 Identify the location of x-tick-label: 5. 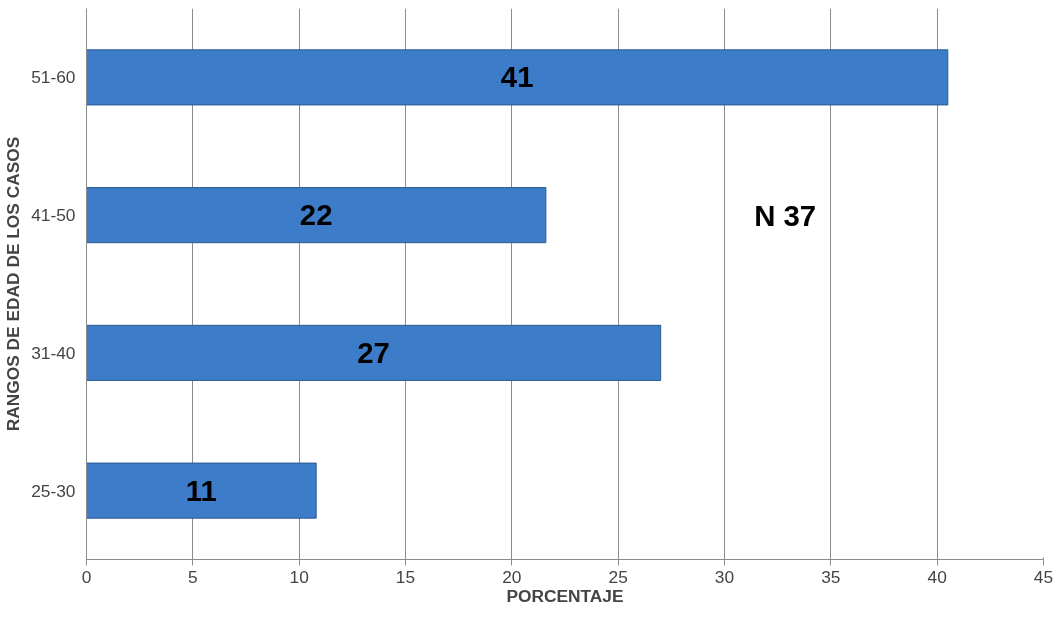
(193, 576).